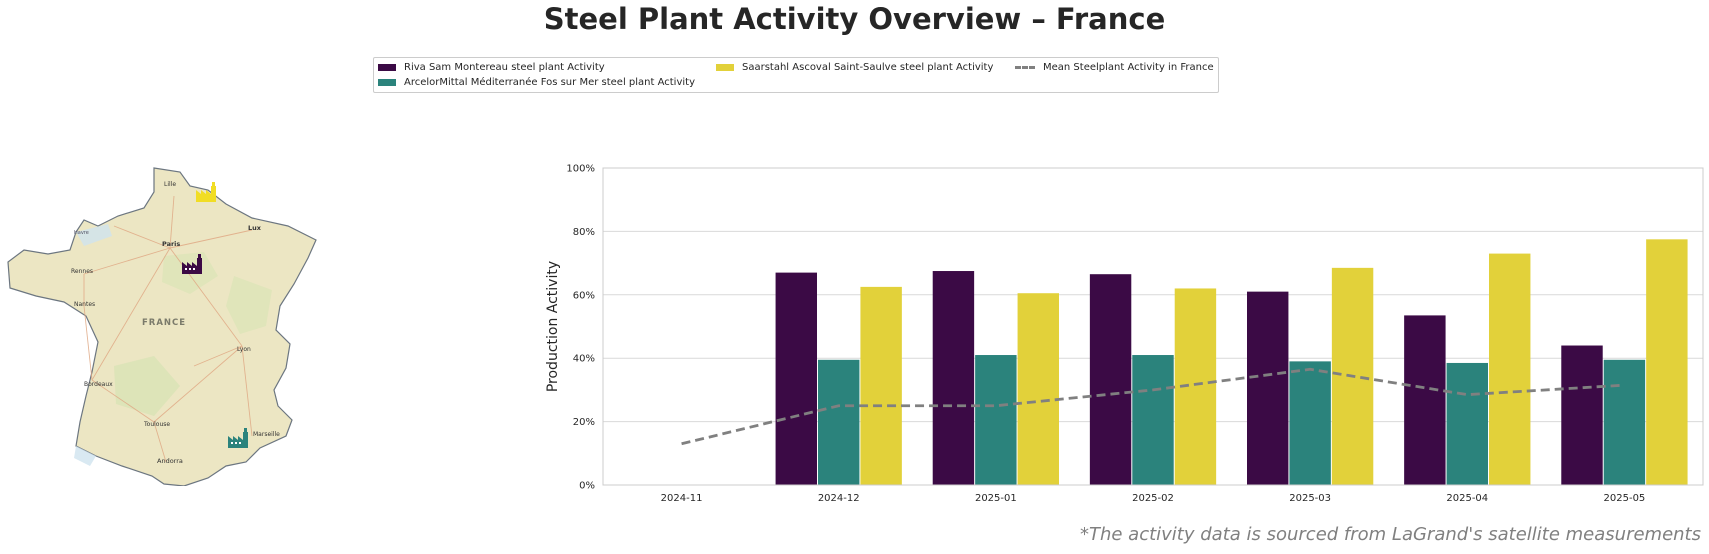 Image resolution: width=1709 pixels, height=554 pixels. Describe the element at coordinates (98, 384) in the screenshot. I see `map-label-bordeaux: Bordeaux` at that location.